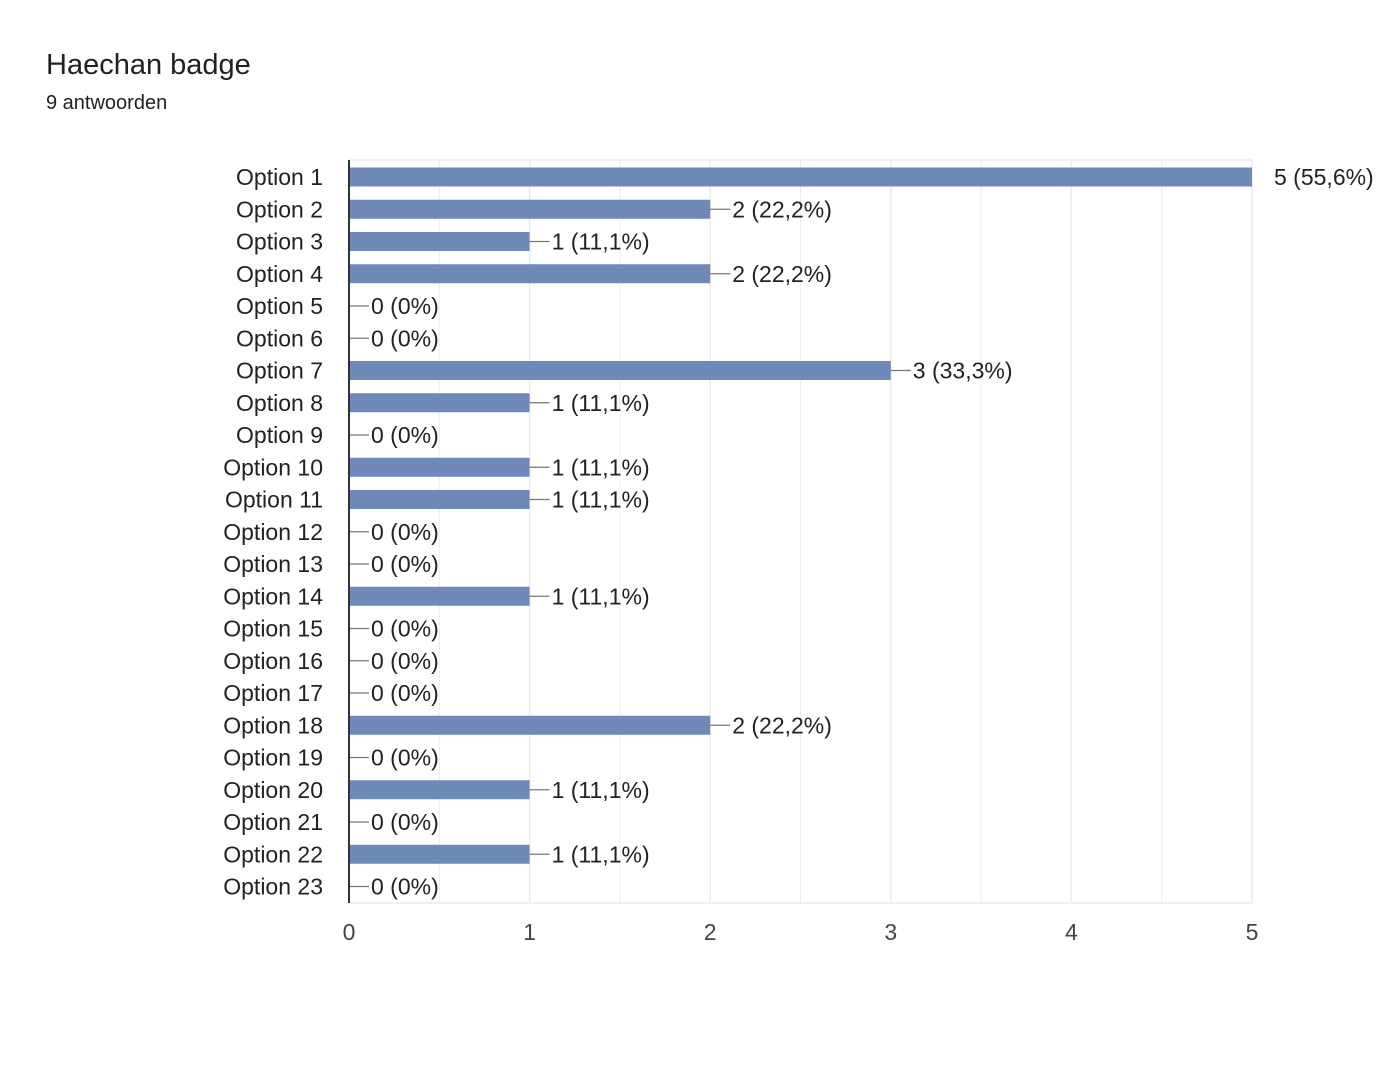 The width and height of the screenshot is (1392, 1080). What do you see at coordinates (349, 932) in the screenshot?
I see `x-tick-label: 0` at bounding box center [349, 932].